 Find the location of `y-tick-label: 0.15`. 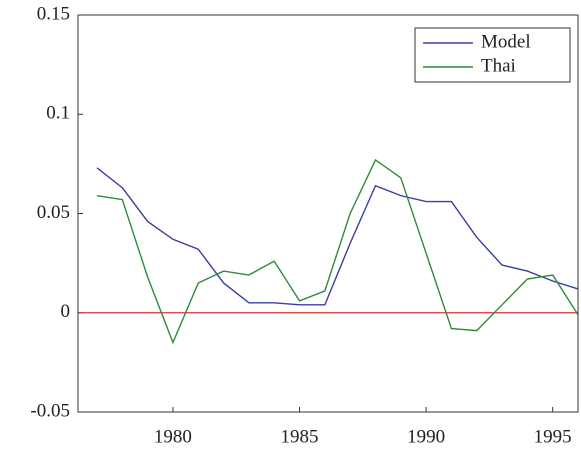

y-tick-label: 0.15 is located at coordinates (53, 13).